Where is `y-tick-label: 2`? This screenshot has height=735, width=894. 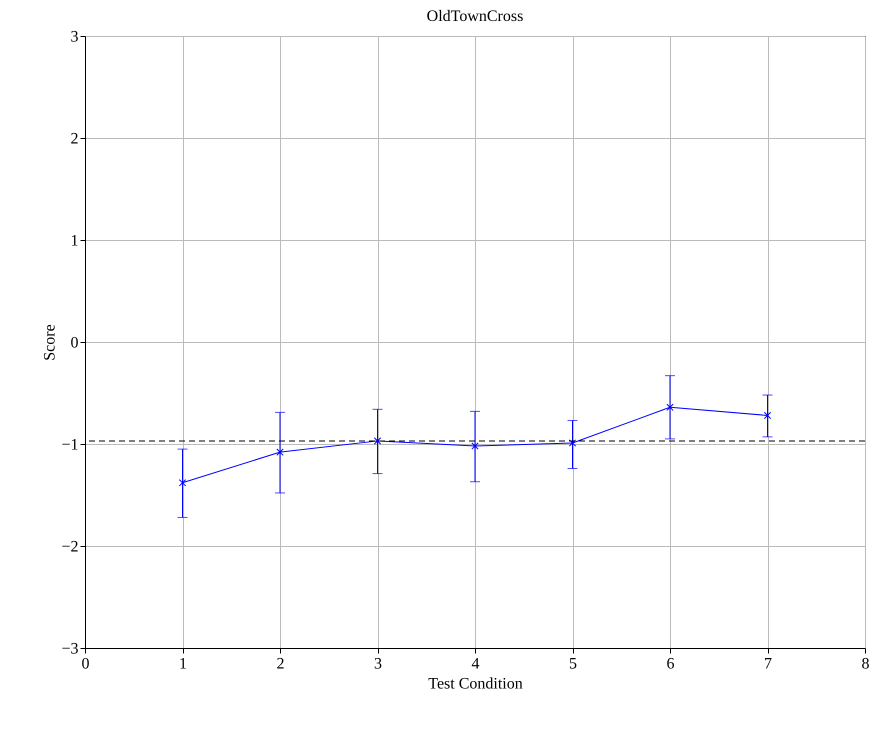
y-tick-label: 2 is located at coordinates (74, 139).